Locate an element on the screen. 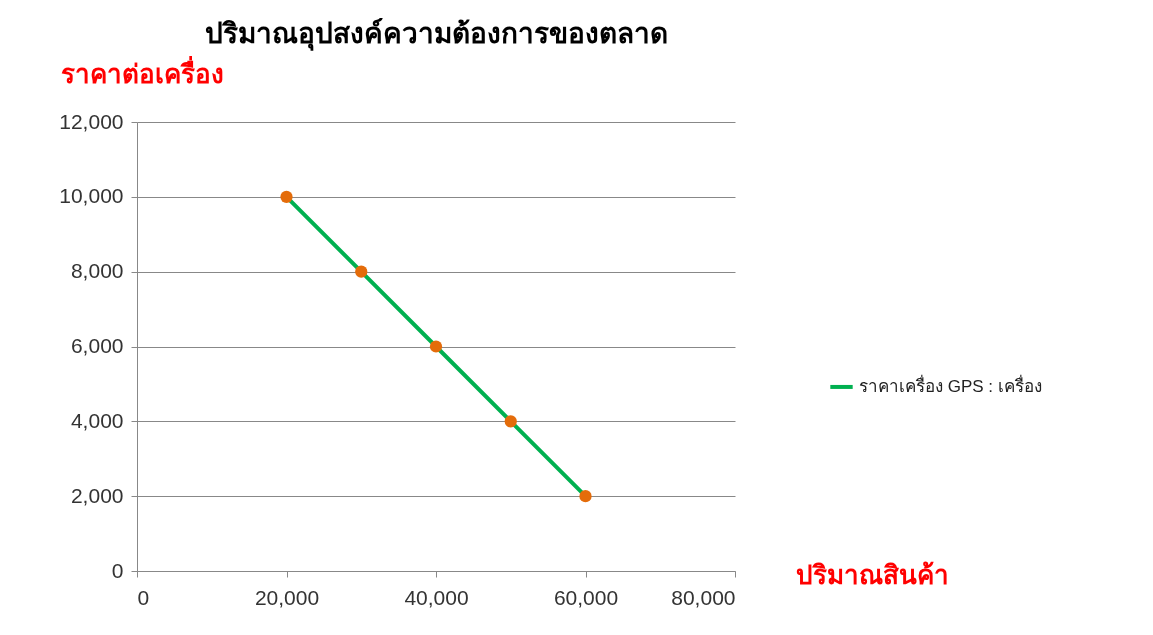 This screenshot has width=1153, height=635. x-tick-label: 60,000 is located at coordinates (586, 597).